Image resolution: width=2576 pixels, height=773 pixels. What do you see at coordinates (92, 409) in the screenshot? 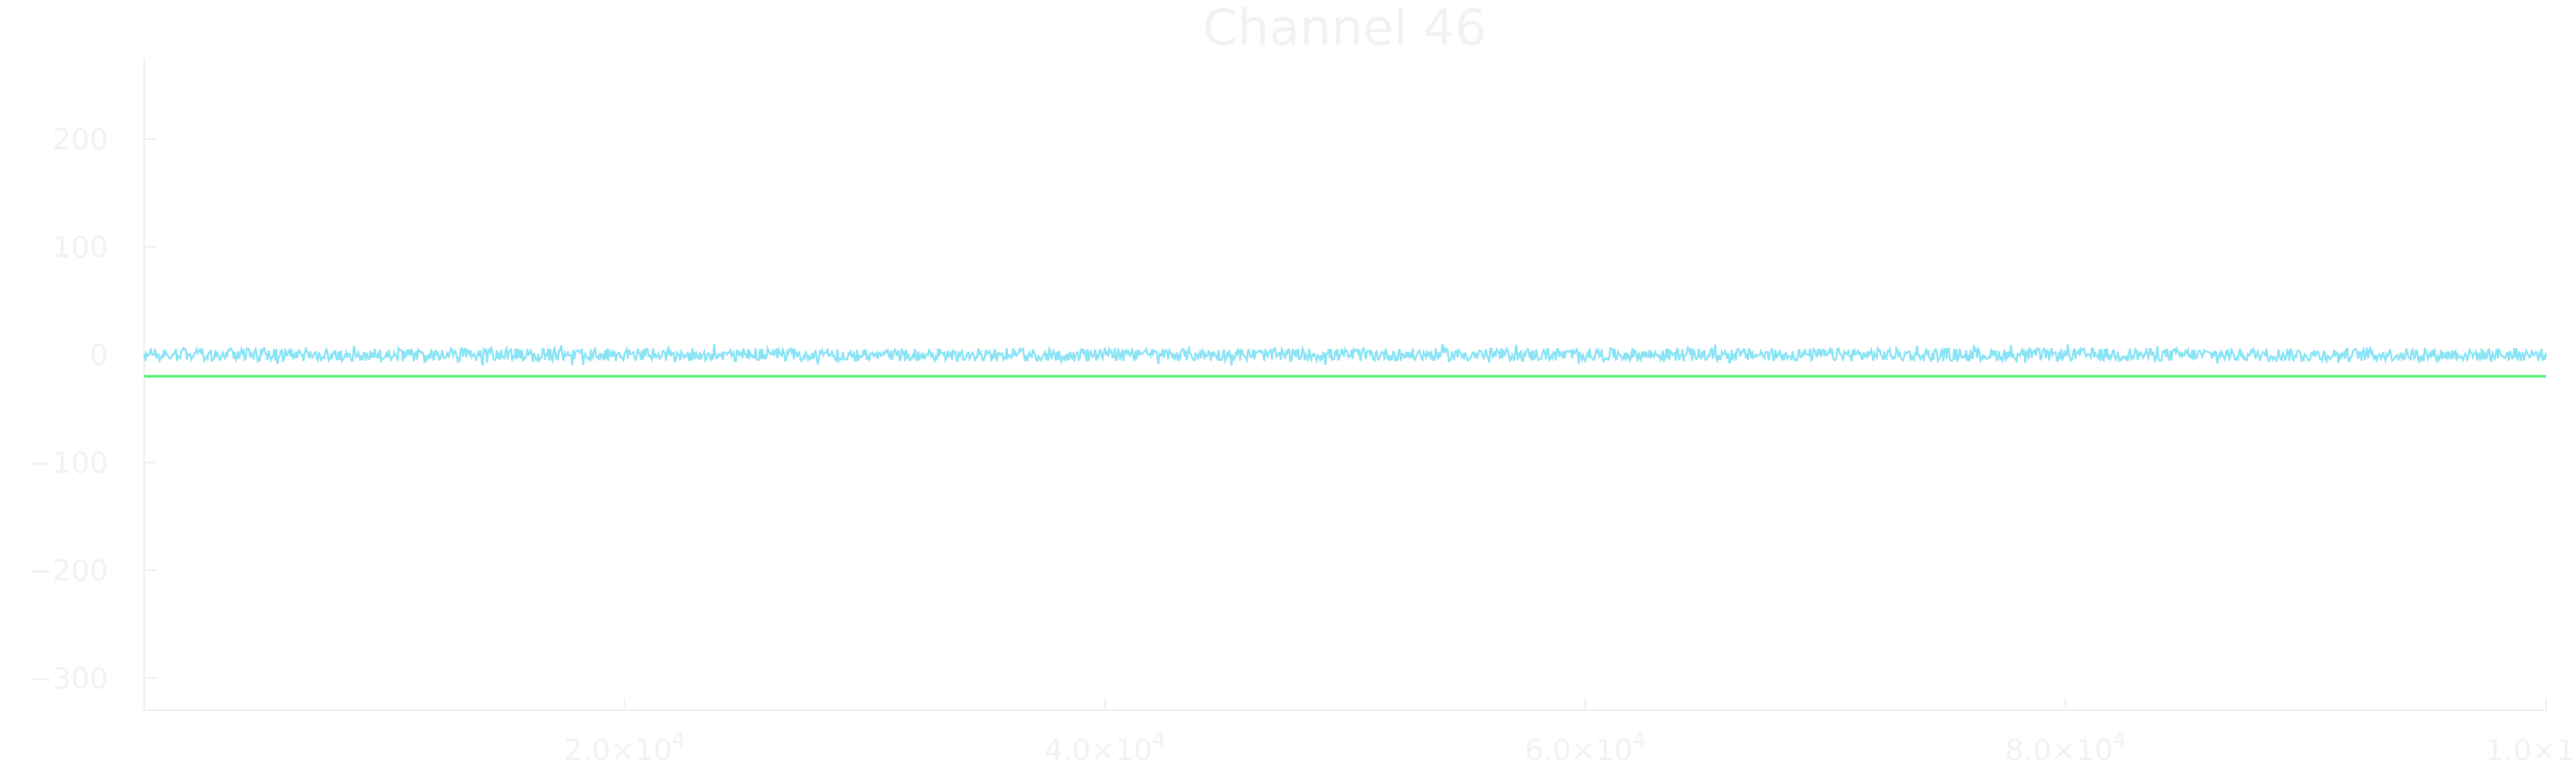
I see `y-axis-ticks: 200 100 0 −100 −200 −300` at bounding box center [92, 409].